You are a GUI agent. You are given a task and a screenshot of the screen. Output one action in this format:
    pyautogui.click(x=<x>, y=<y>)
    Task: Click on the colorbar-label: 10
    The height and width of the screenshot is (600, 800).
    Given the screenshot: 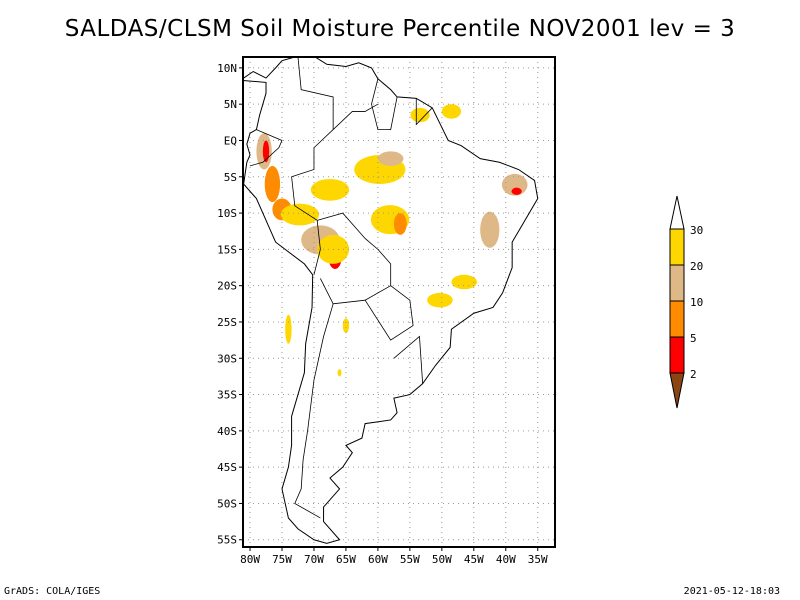 What is the action you would take?
    pyautogui.click(x=696, y=302)
    